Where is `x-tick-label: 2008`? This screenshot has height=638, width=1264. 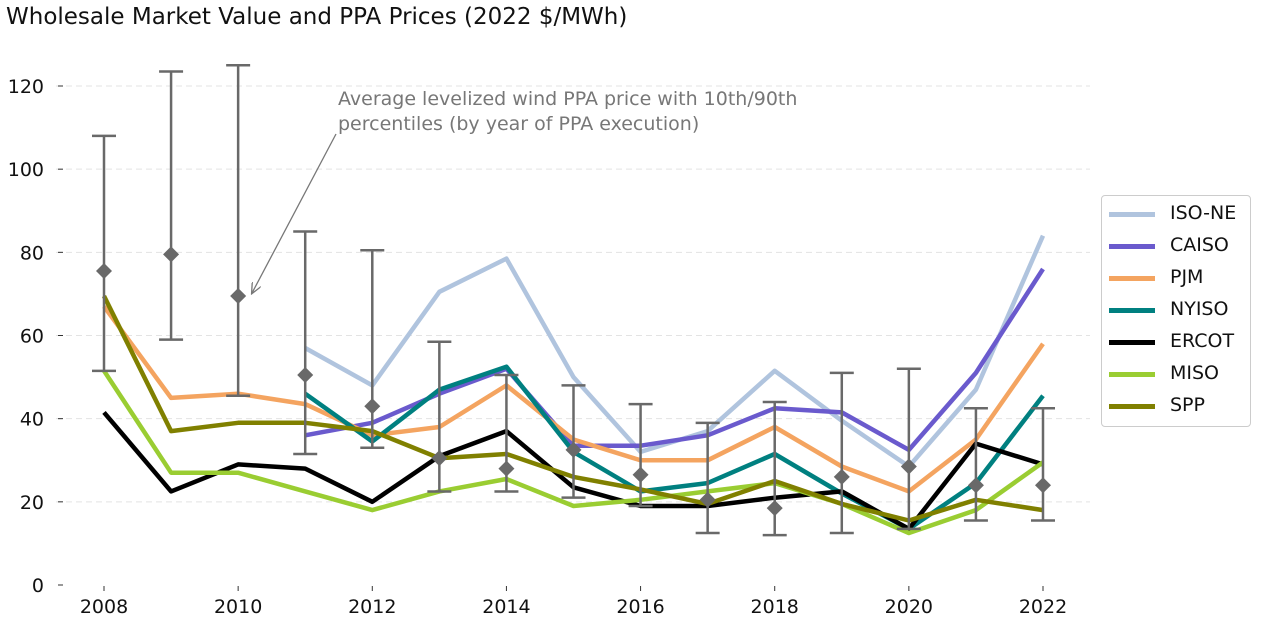
x-tick-label: 2008 is located at coordinates (104, 607).